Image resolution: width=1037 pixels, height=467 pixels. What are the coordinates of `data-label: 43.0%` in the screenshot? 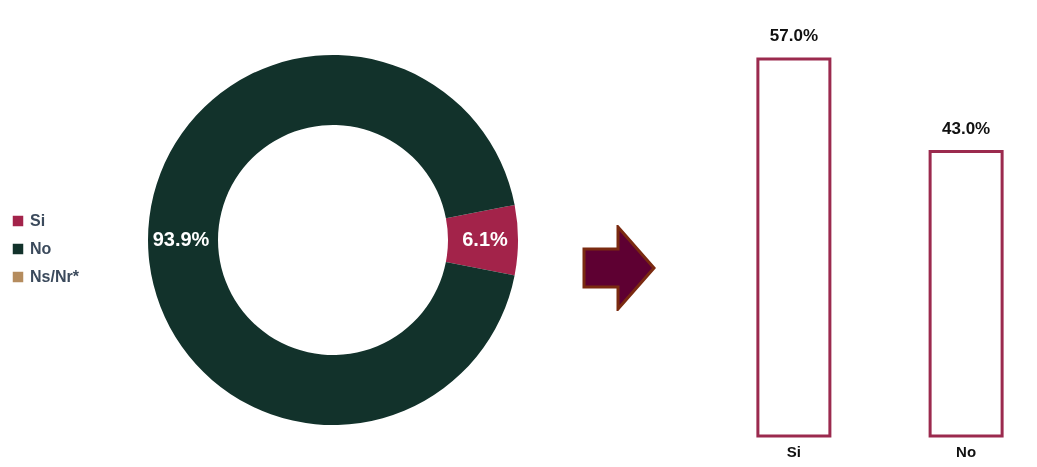 It's located at (966, 128).